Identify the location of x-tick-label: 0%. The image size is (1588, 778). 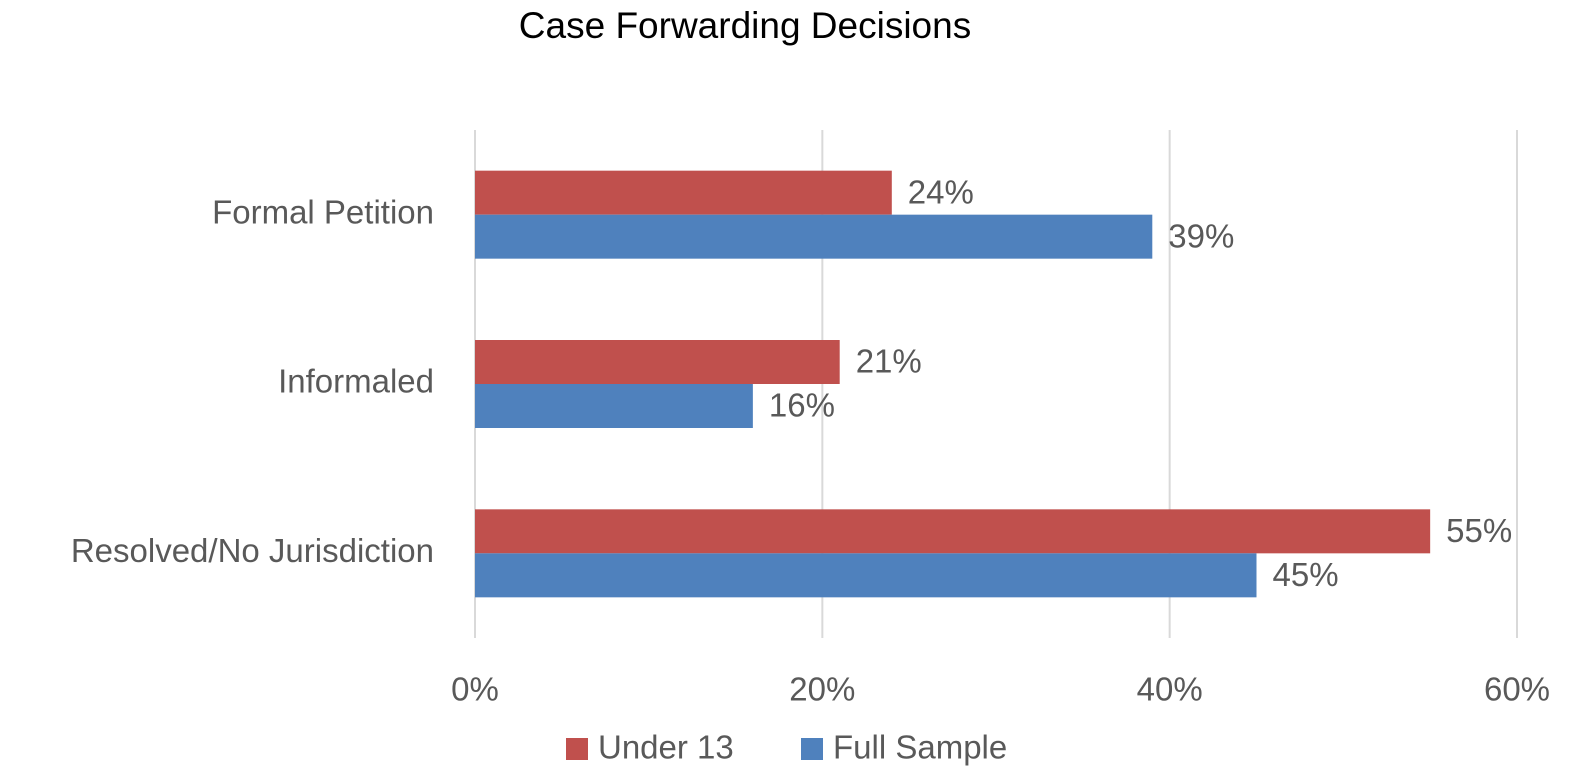
(475, 689).